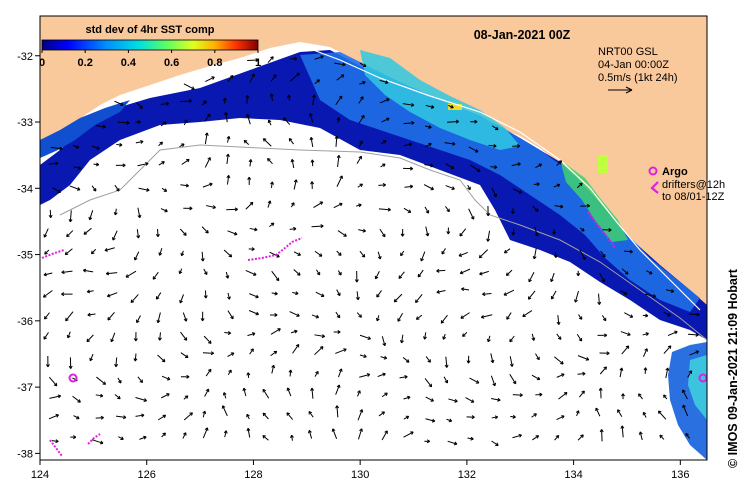  What do you see at coordinates (147, 475) in the screenshot?
I see `x-tick-label: 126` at bounding box center [147, 475].